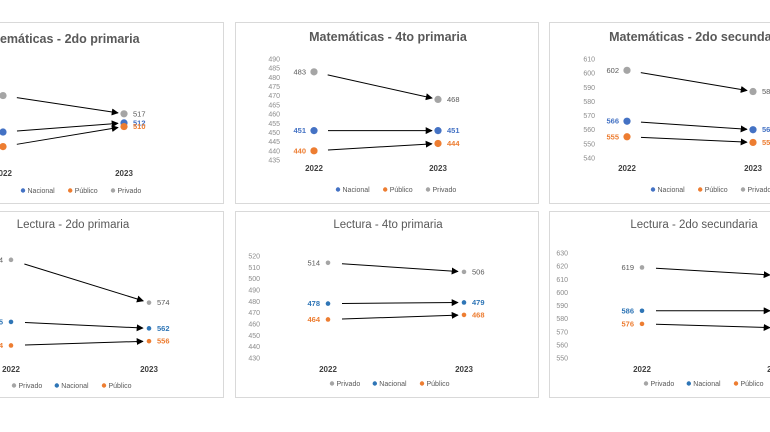 The height and width of the screenshot is (432, 770). I want to click on data-label-publico-2022: 440, so click(299, 150).